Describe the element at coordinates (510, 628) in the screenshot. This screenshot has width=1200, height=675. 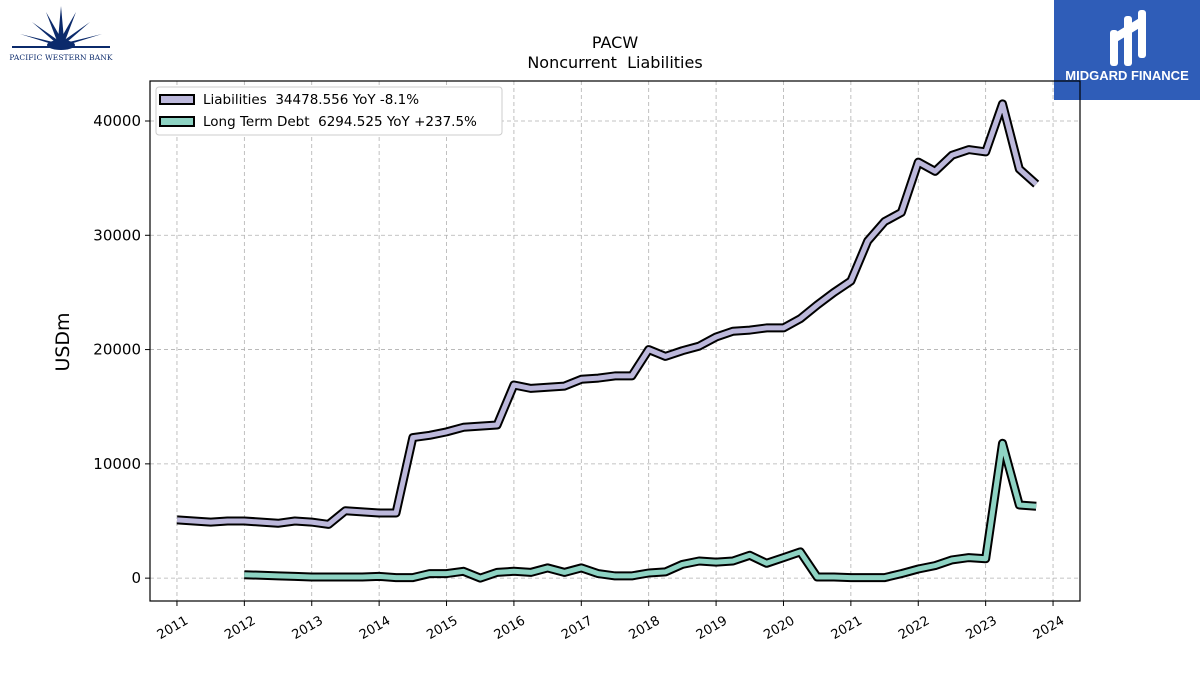
I see `x-tick-label: 2016` at that location.